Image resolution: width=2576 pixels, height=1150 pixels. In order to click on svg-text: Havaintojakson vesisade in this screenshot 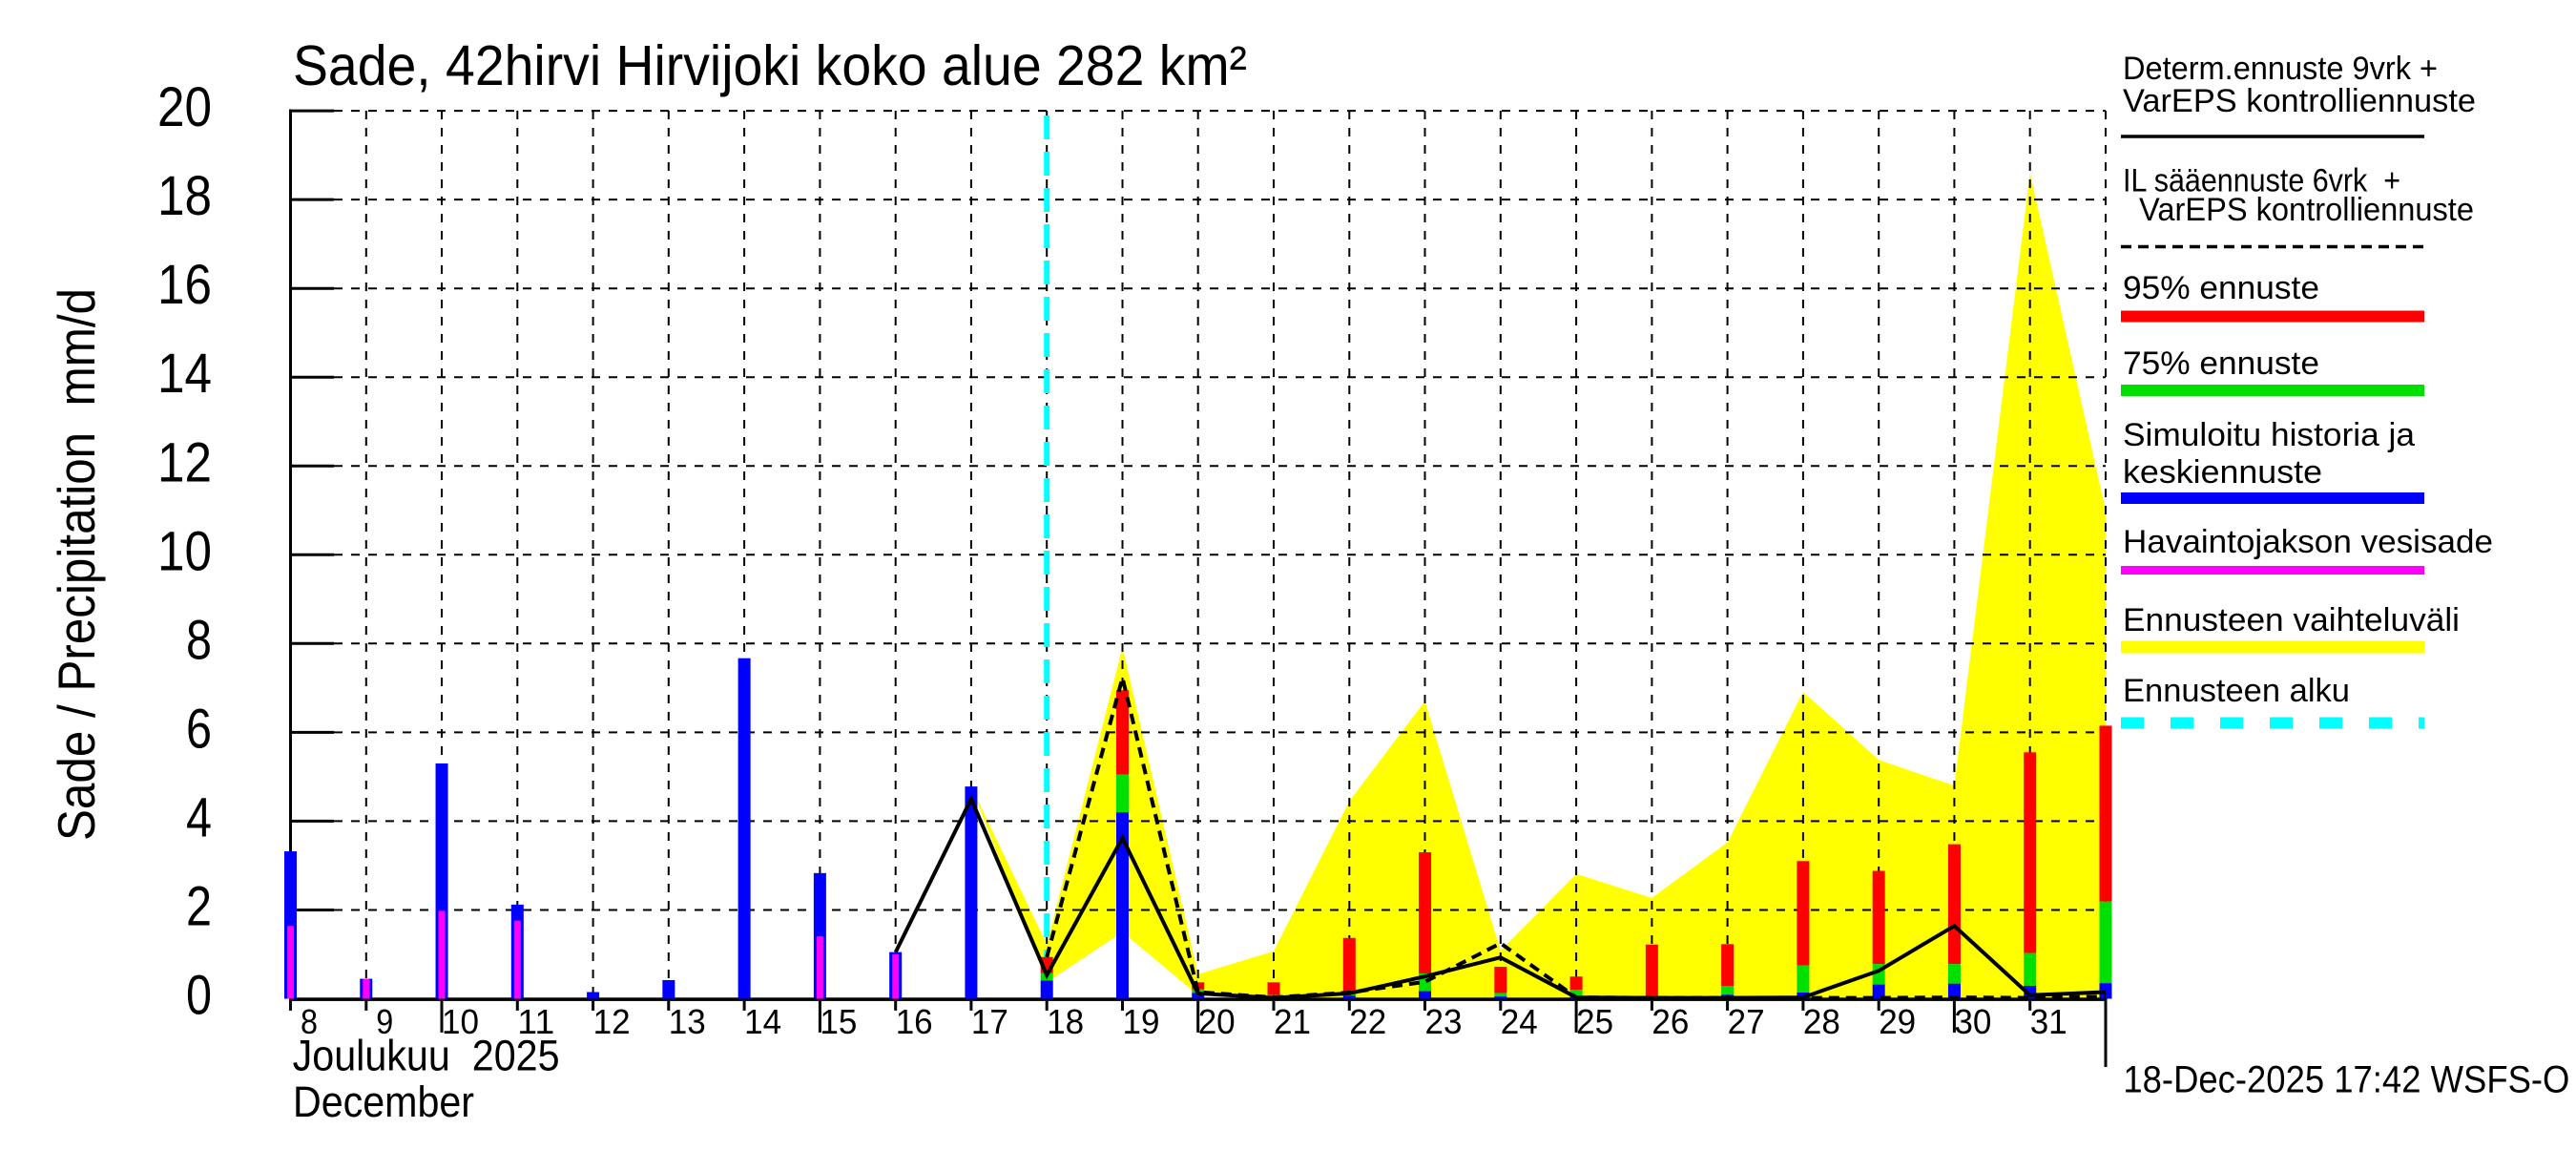, I will do `click(2308, 542)`.